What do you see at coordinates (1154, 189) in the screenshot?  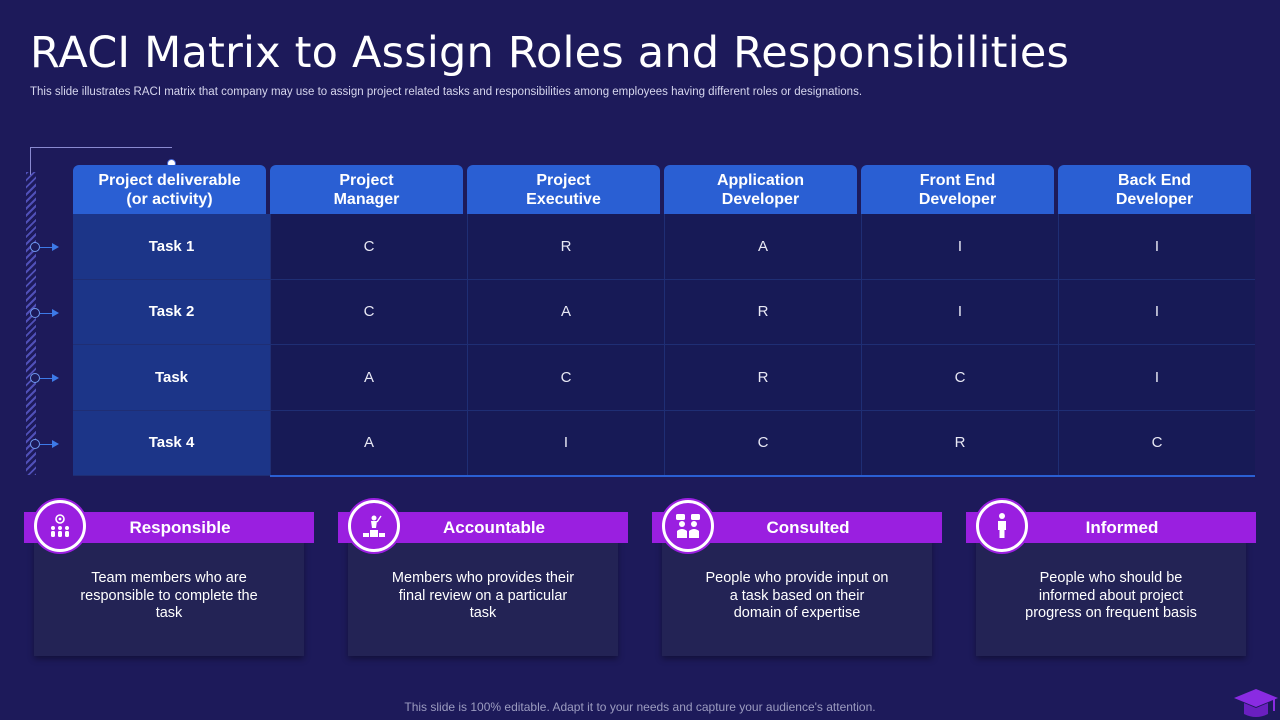 I see `column-header: Back End Developer` at bounding box center [1154, 189].